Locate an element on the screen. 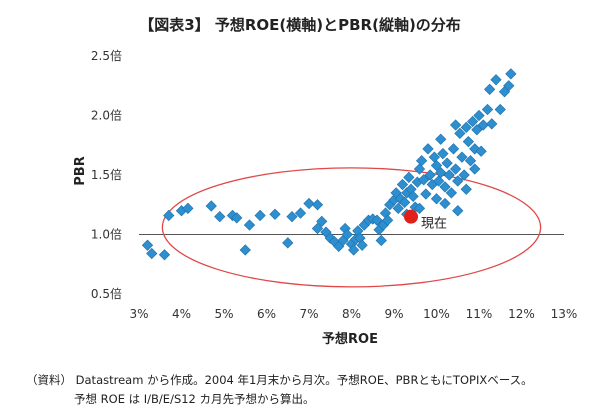 The image size is (600, 418). x-axis-label: 予想ROE is located at coordinates (350, 339).